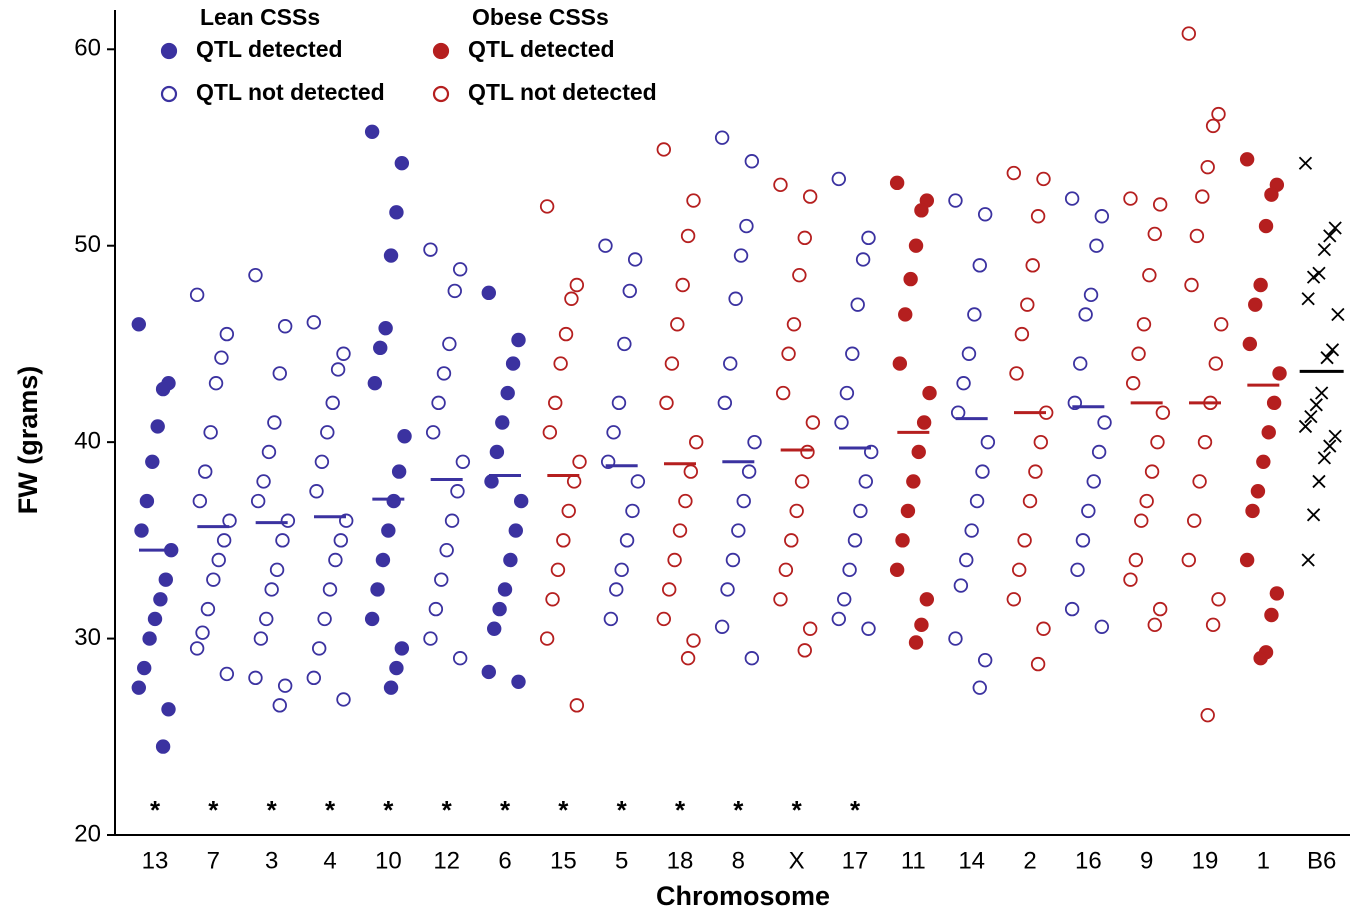  What do you see at coordinates (28, 440) in the screenshot?
I see `y-axis-title: FW (grams)` at bounding box center [28, 440].